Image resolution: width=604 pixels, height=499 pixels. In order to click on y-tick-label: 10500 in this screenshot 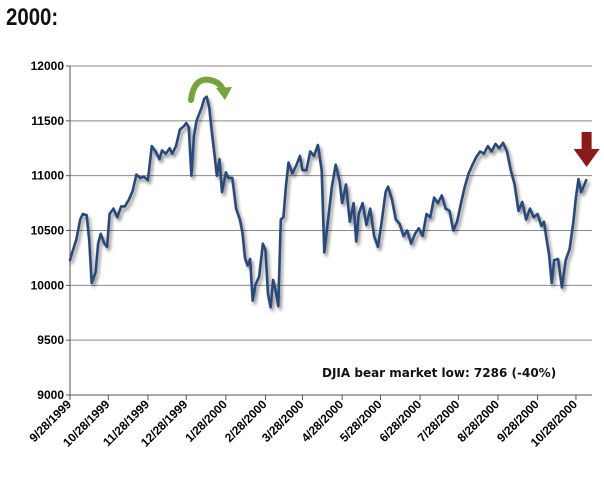, I will do `click(48, 231)`.